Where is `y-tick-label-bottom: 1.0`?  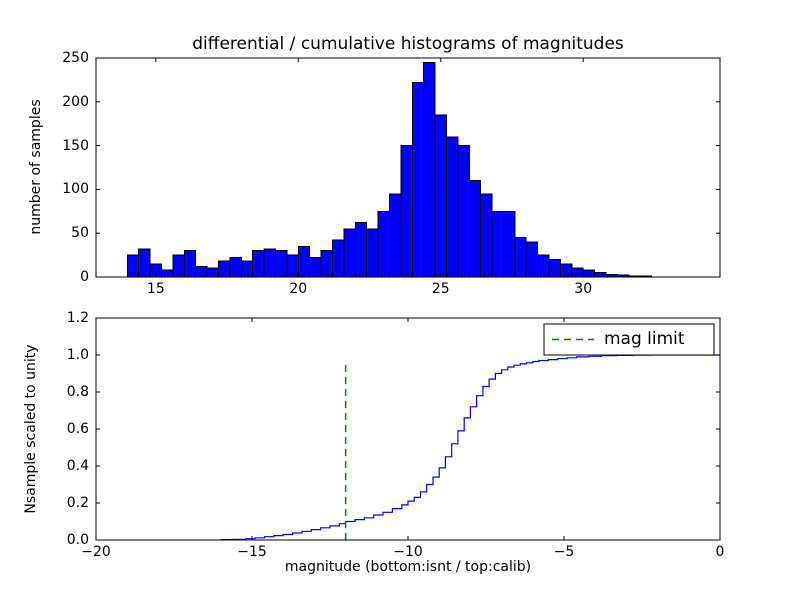 y-tick-label-bottom: 1.0 is located at coordinates (77, 355).